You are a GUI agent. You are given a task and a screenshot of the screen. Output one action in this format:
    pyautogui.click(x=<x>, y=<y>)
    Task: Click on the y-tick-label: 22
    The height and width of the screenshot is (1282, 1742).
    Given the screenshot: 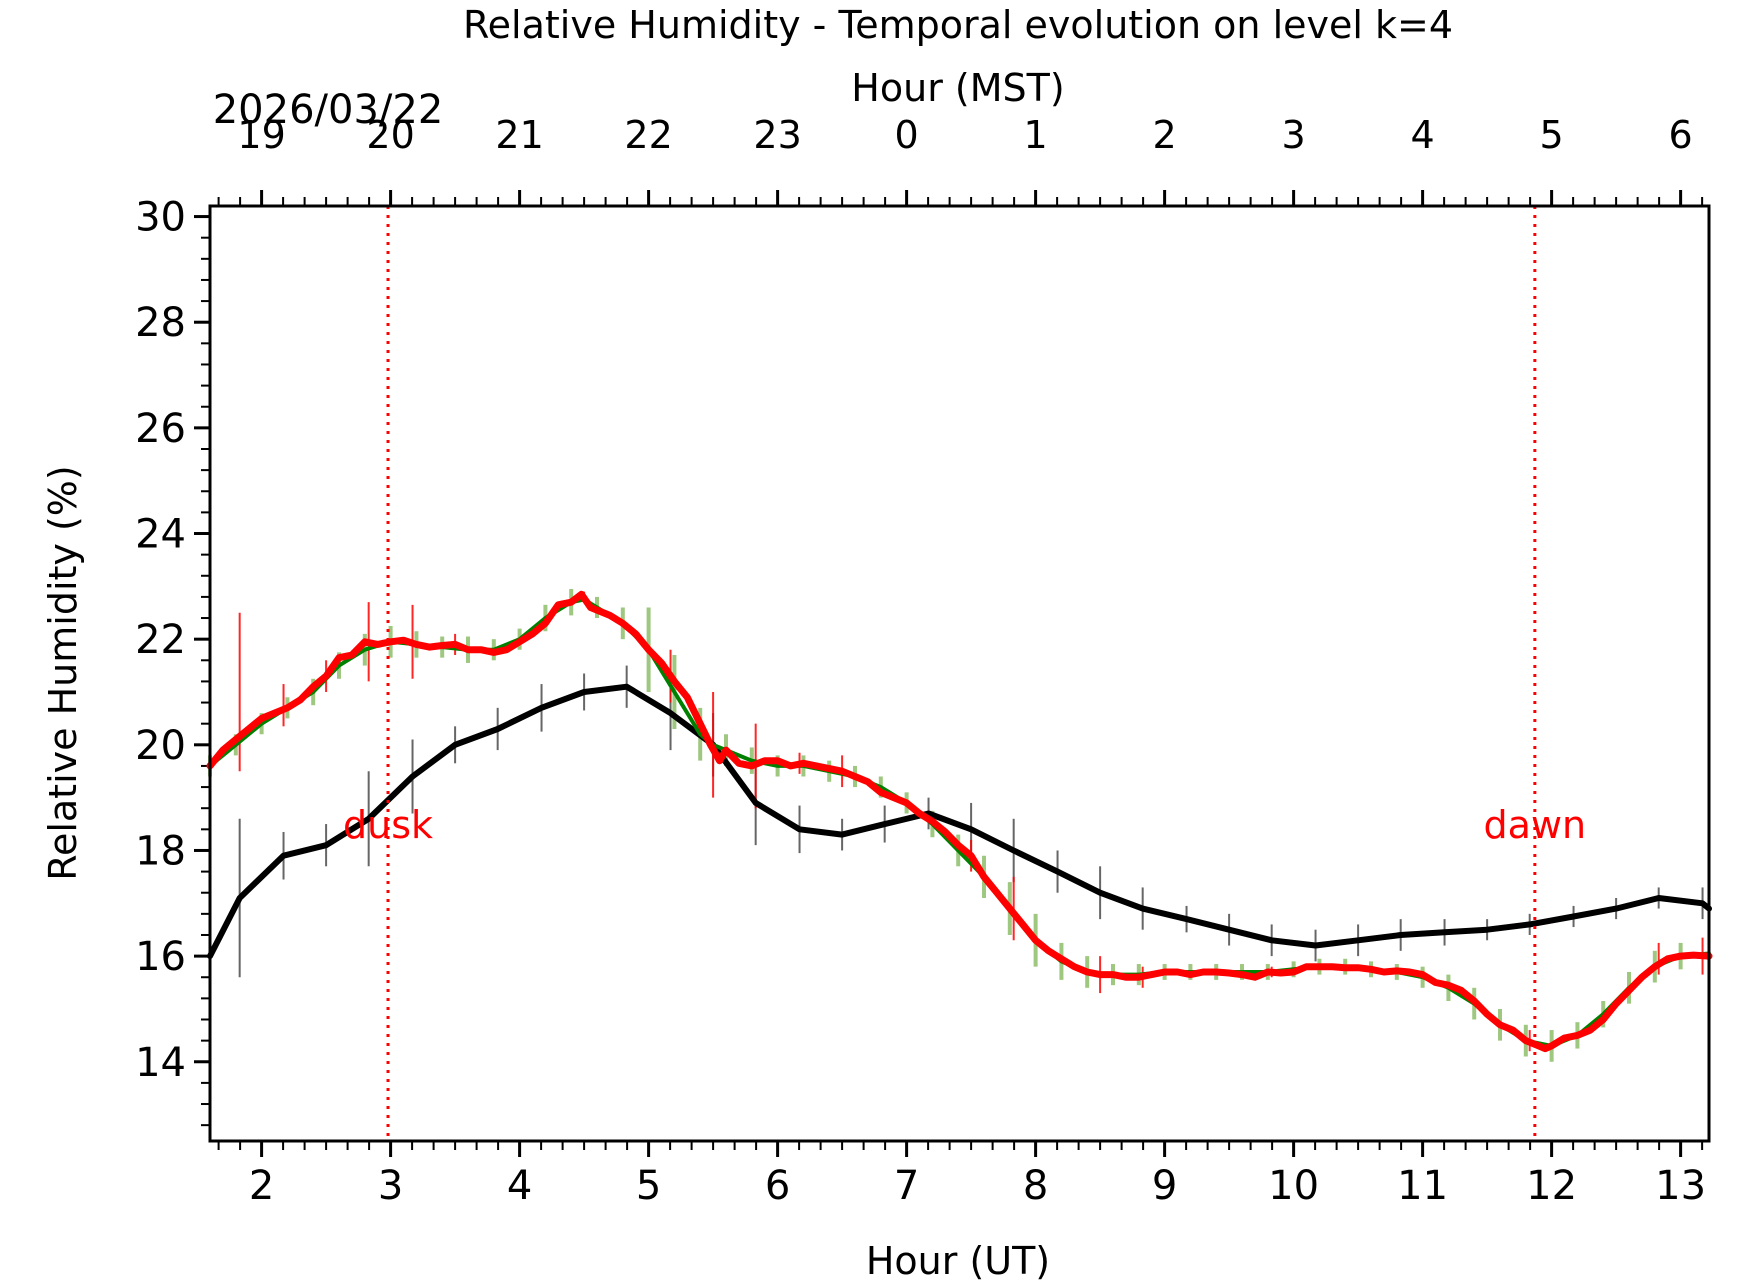 What is the action you would take?
    pyautogui.click(x=160, y=640)
    